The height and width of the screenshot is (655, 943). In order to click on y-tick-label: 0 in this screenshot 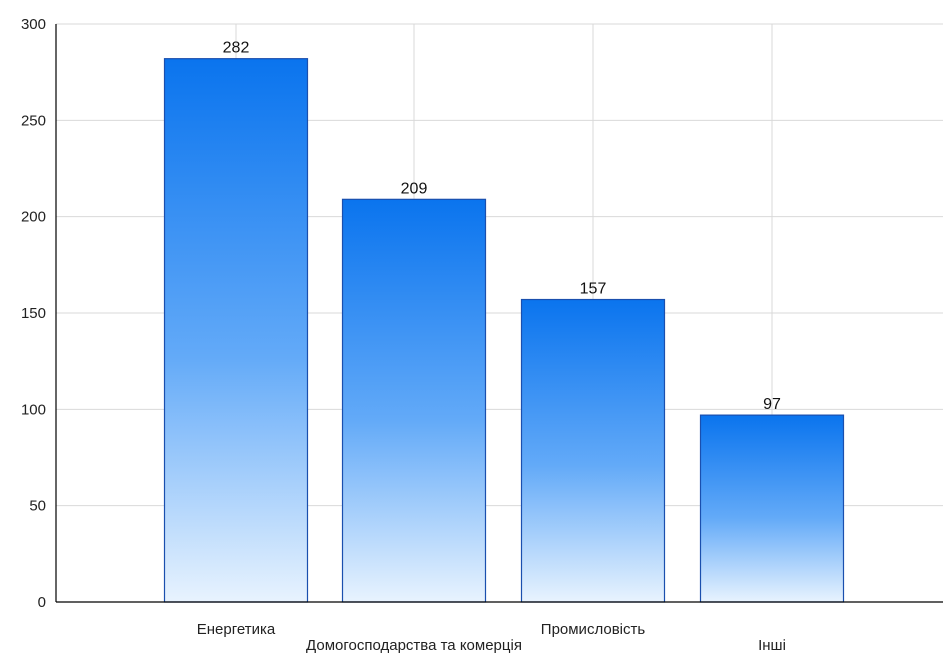, I will do `click(42, 602)`.